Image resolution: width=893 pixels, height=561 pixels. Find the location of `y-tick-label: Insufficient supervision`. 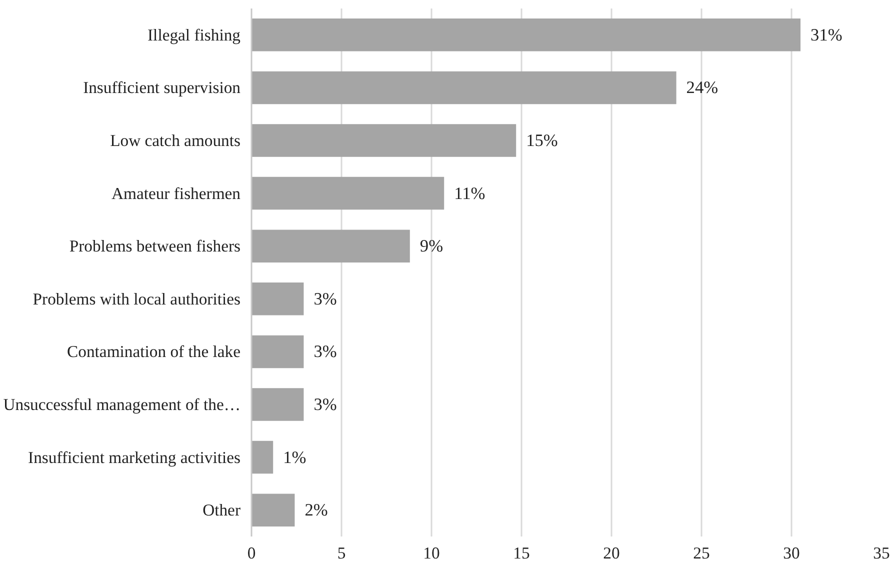

y-tick-label: Insufficient supervision is located at coordinates (162, 88).